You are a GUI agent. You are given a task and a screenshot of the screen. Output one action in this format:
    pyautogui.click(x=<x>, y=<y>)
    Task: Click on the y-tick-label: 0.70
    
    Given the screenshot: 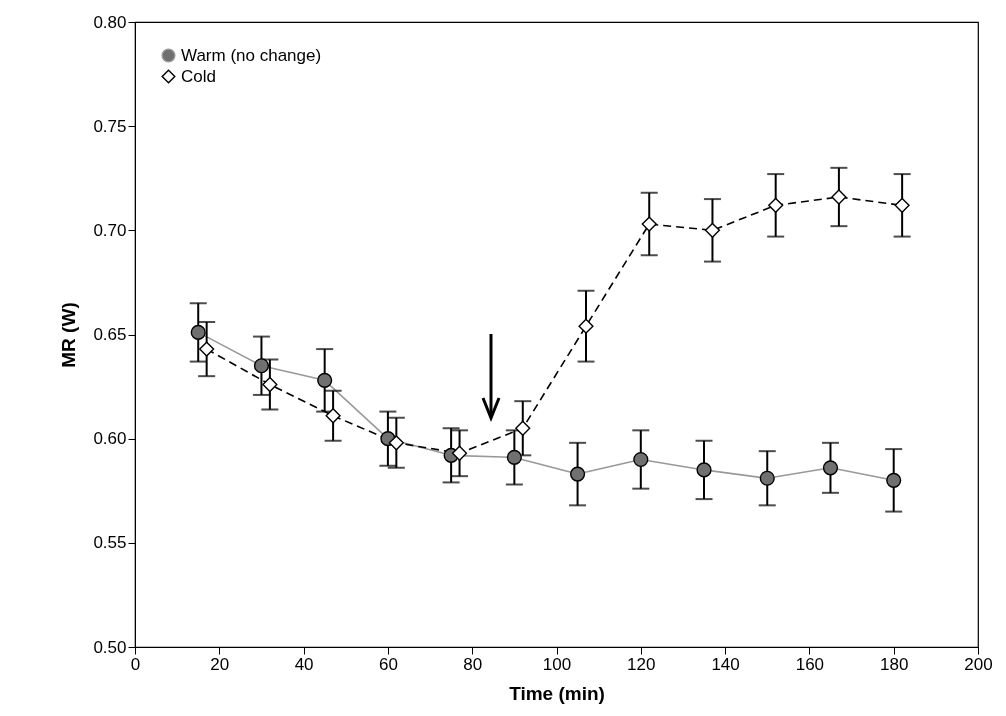 What is the action you would take?
    pyautogui.click(x=110, y=230)
    